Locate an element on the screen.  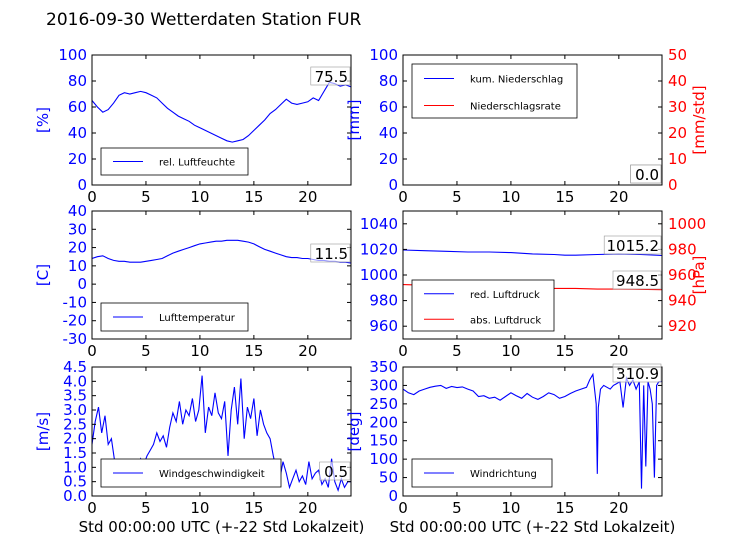
legend-label: Niederschlagsrate is located at coordinates (515, 107).